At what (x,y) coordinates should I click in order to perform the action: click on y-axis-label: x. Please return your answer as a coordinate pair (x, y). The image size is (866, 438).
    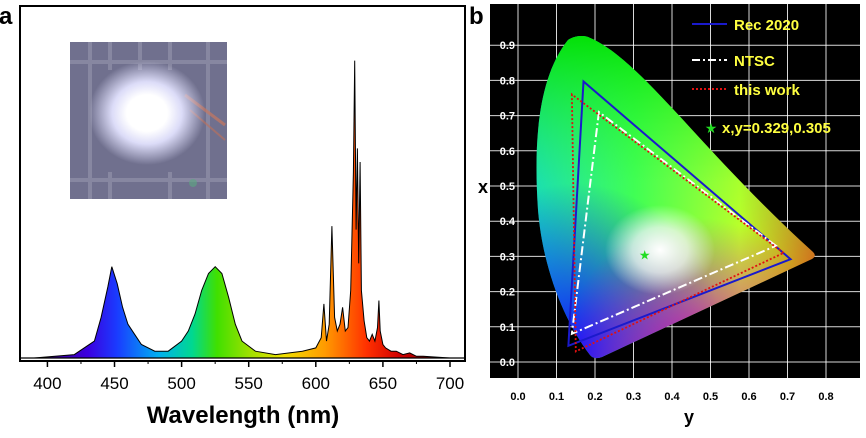
    Looking at the image, I should click on (483, 187).